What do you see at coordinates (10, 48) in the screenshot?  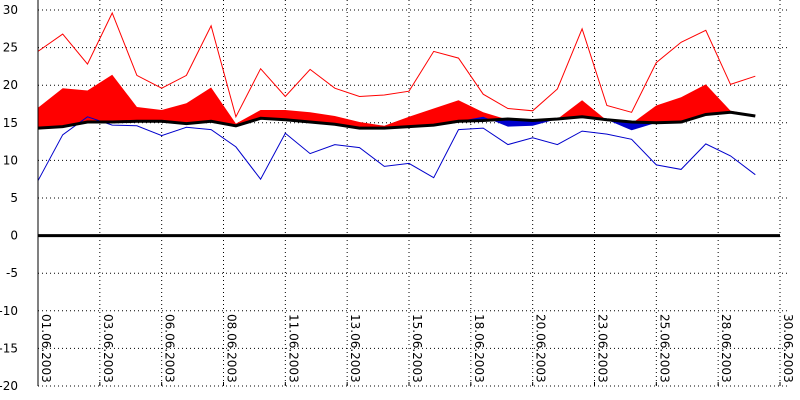 I see `y-tick-label: 25` at bounding box center [10, 48].